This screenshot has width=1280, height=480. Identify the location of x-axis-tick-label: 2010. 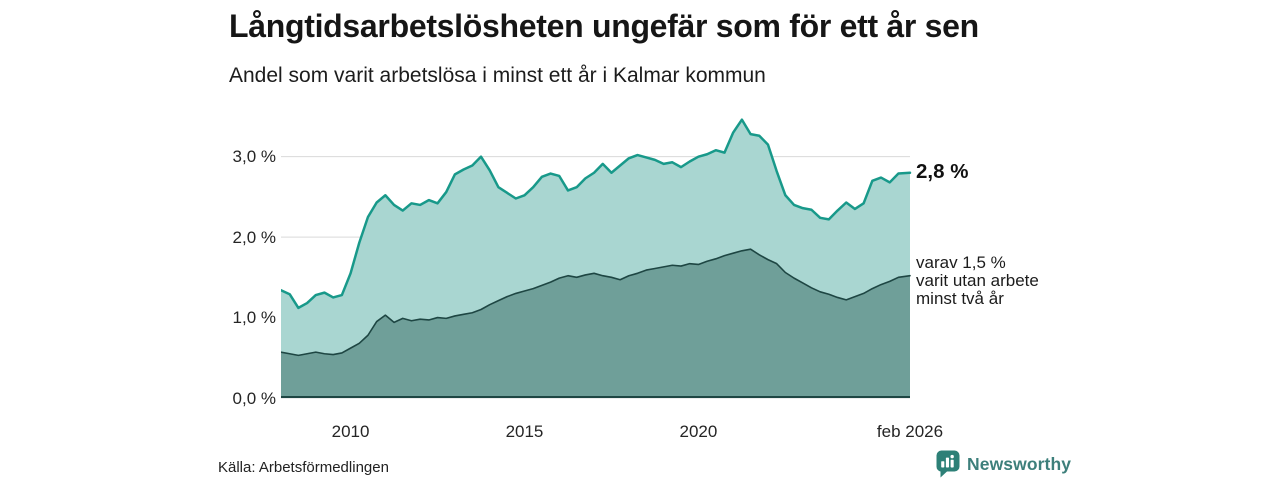
(350, 431).